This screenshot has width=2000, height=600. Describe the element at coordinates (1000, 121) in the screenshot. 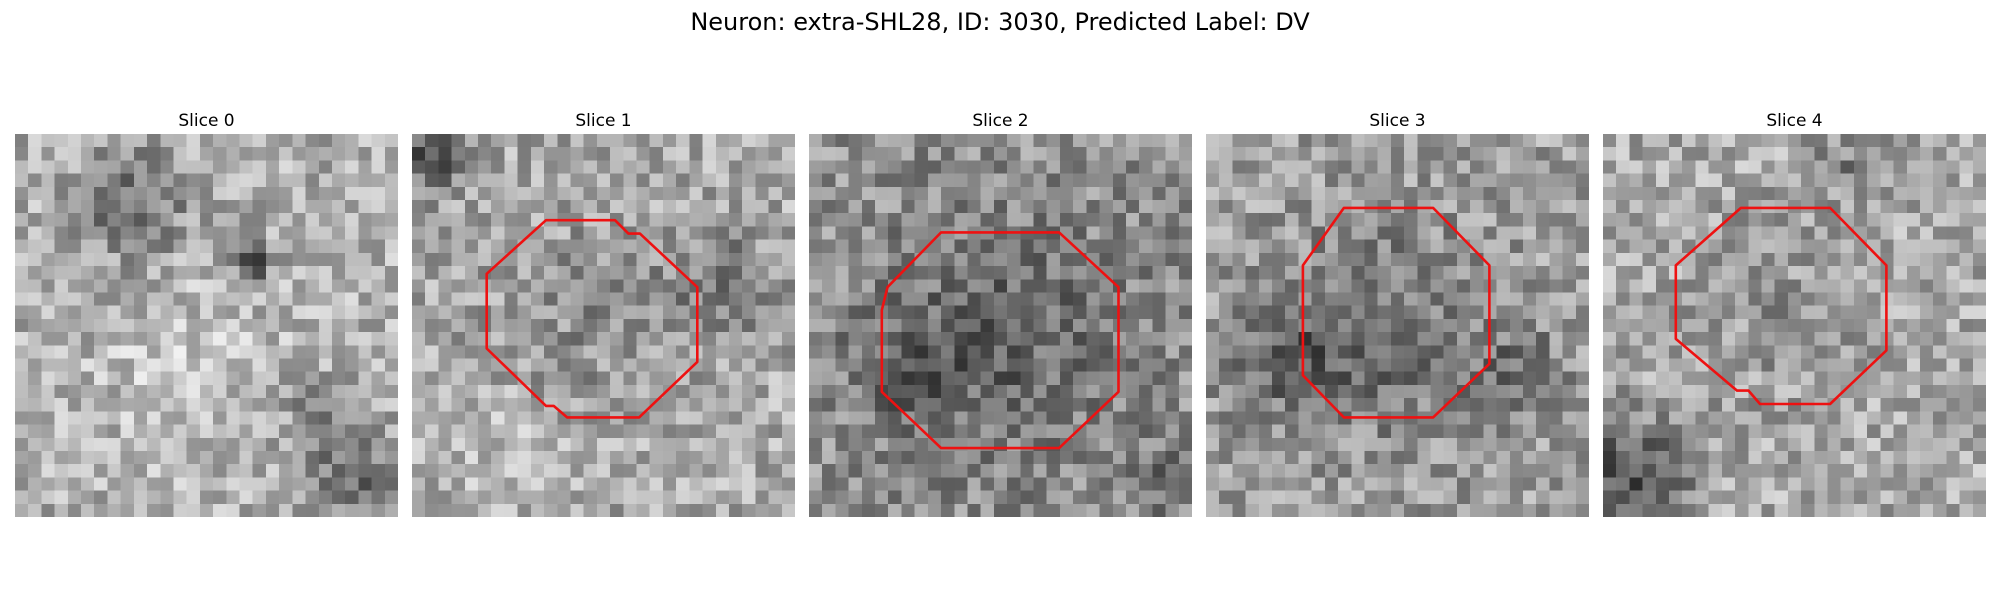

I see `slice-title-2: Slice 2` at that location.